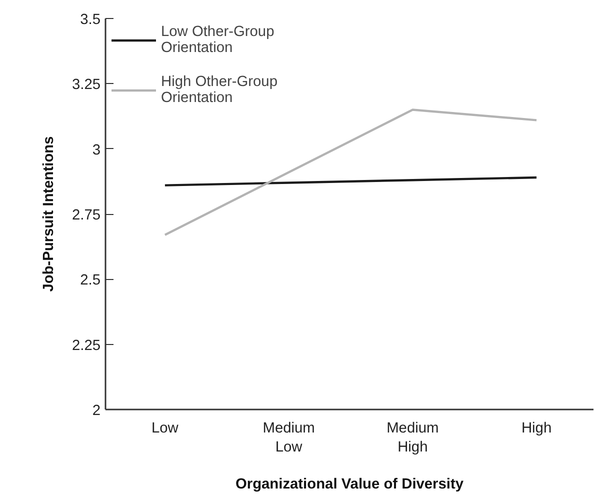 Image resolution: width=595 pixels, height=495 pixels. Describe the element at coordinates (217, 40) in the screenshot. I see `legend-label: Low Other-Group Orientation` at that location.